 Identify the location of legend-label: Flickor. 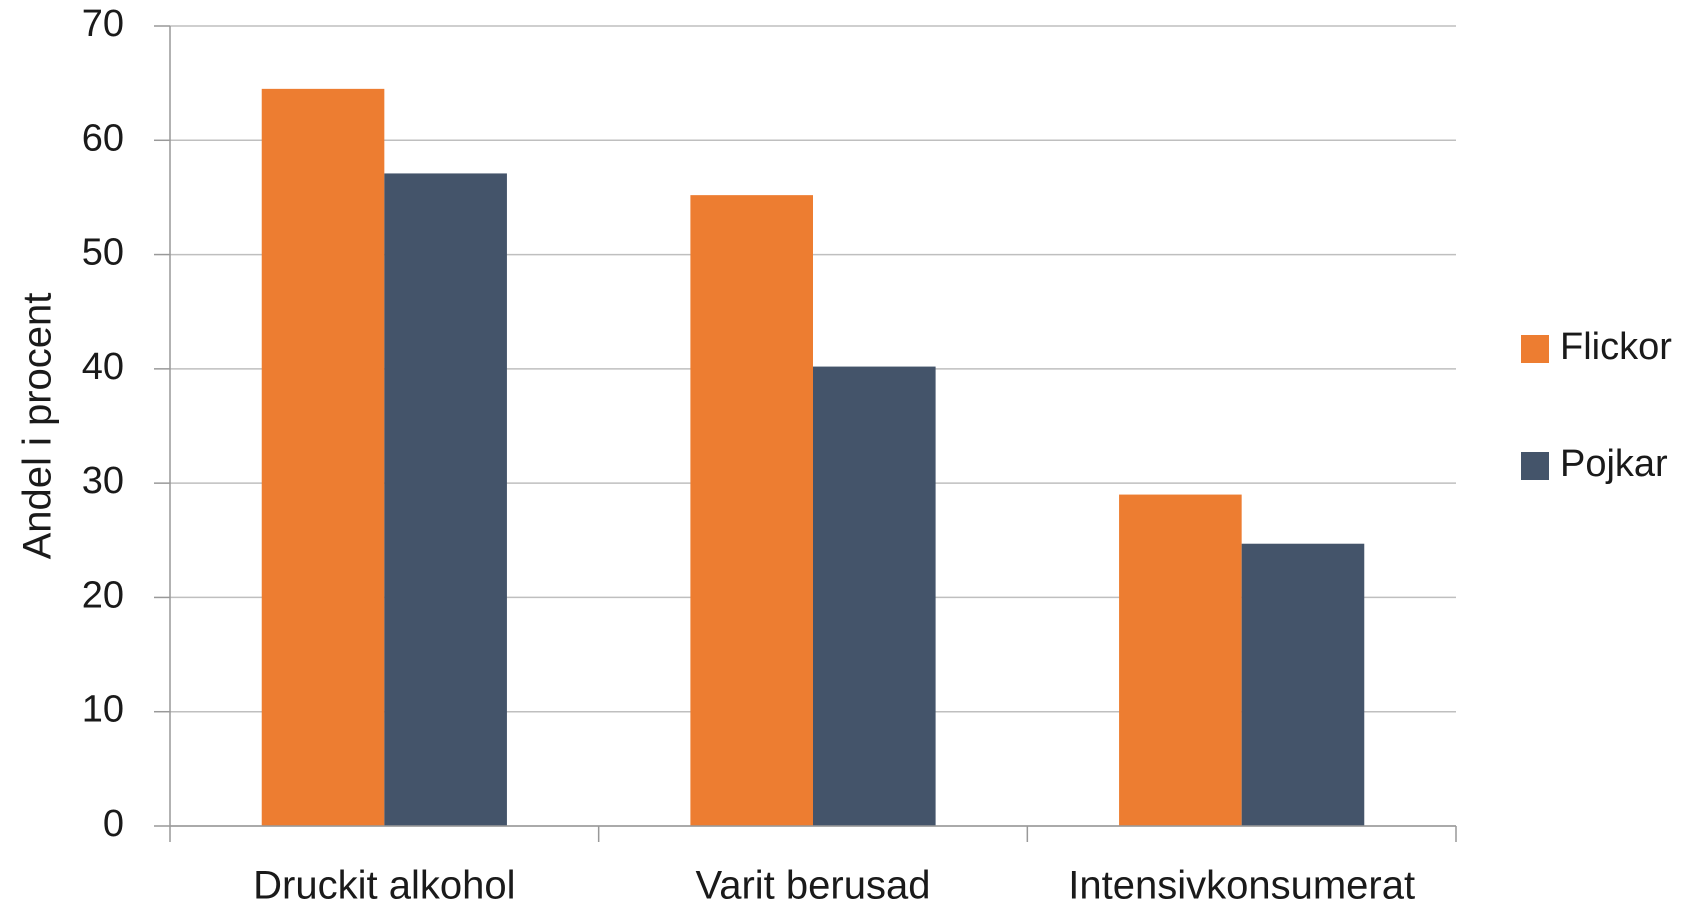
(1616, 347).